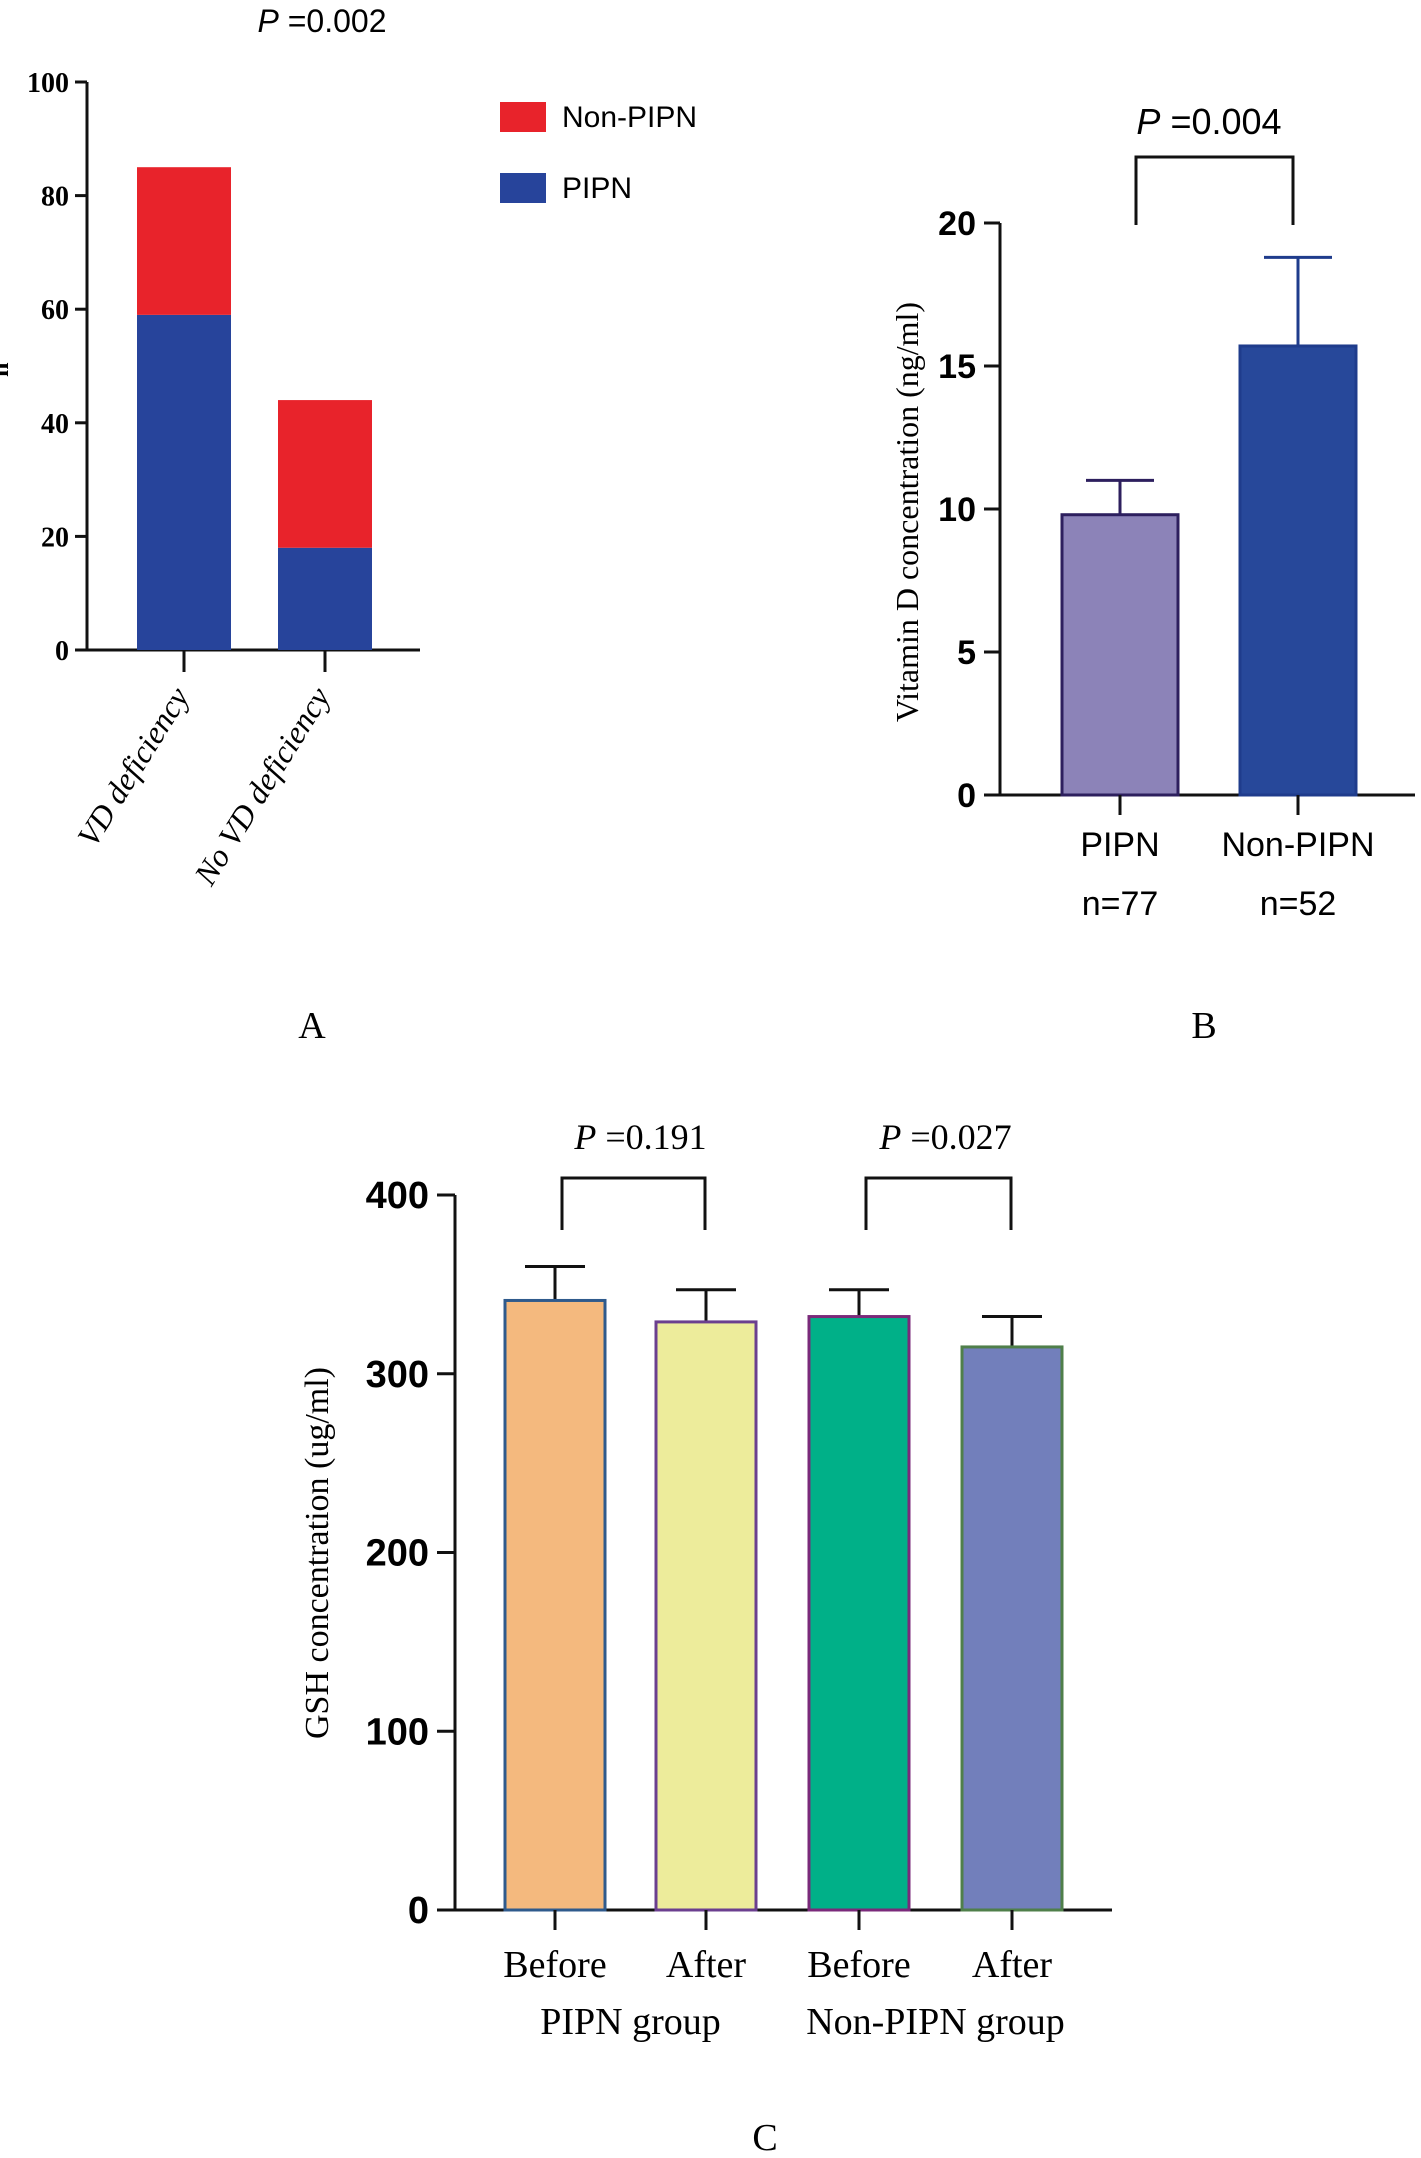 This screenshot has height=2158, width=1421. What do you see at coordinates (1297, 845) in the screenshot?
I see `panel-b-x-tick-label: Non-PIPN` at bounding box center [1297, 845].